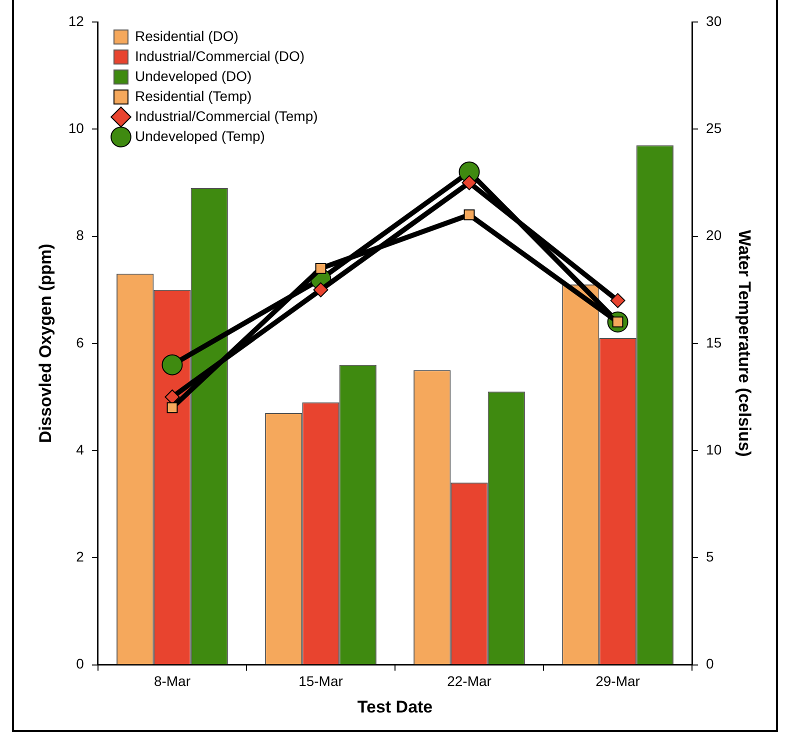  Describe the element at coordinates (714, 342) in the screenshot. I see `y2-tick-label: 15` at that location.